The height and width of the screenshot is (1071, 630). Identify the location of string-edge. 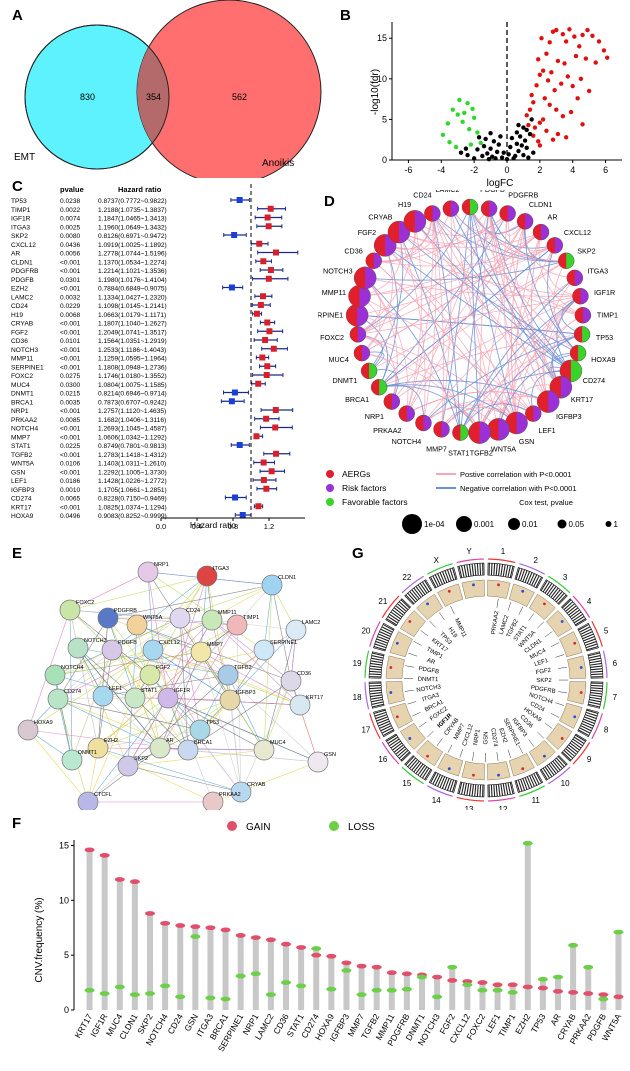
(304, 721).